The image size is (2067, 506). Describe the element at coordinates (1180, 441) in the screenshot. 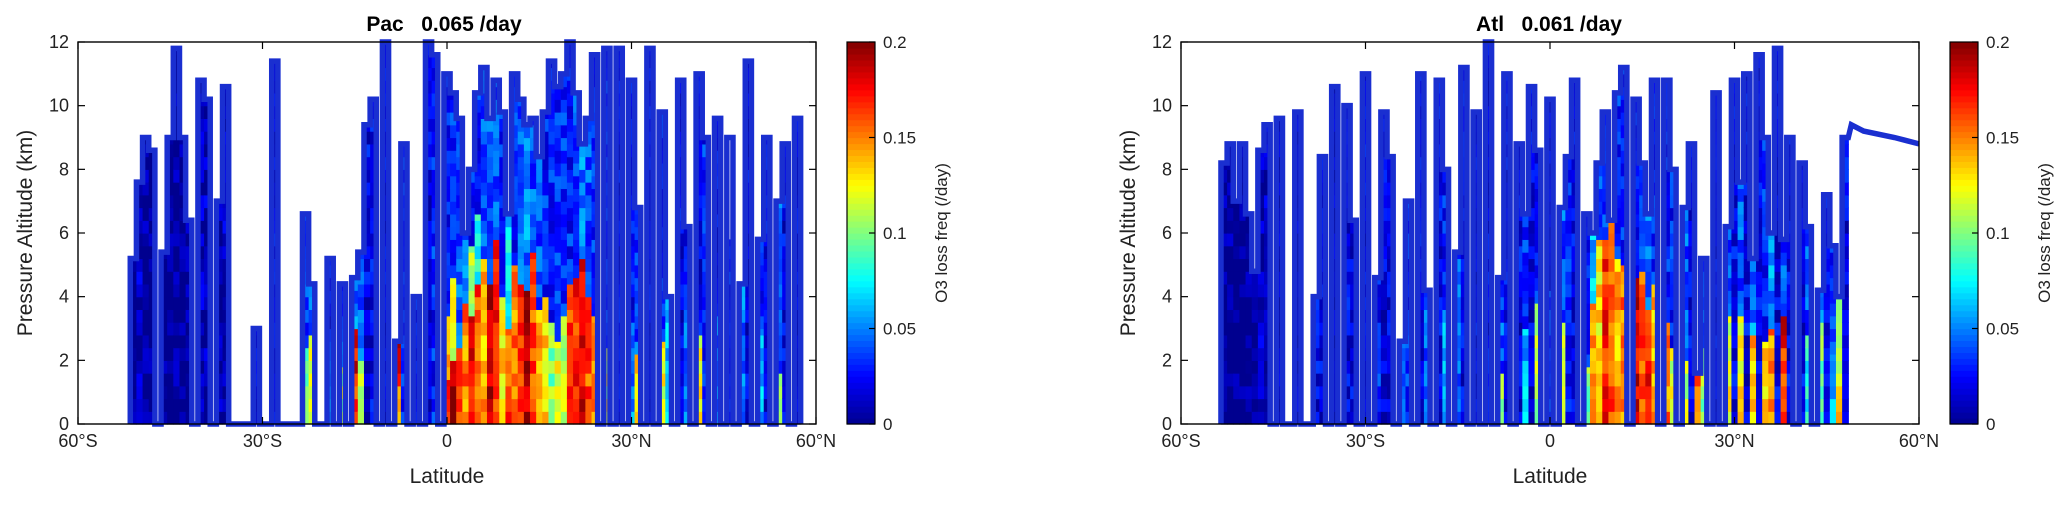

I see `atlantic-x-tick-label: 60°S` at that location.